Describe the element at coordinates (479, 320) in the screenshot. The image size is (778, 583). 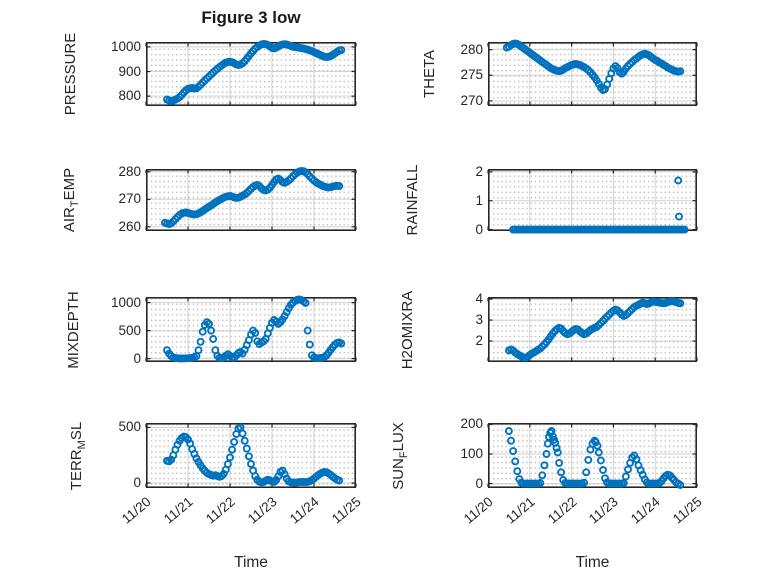
I see `ytick-label: 3` at that location.